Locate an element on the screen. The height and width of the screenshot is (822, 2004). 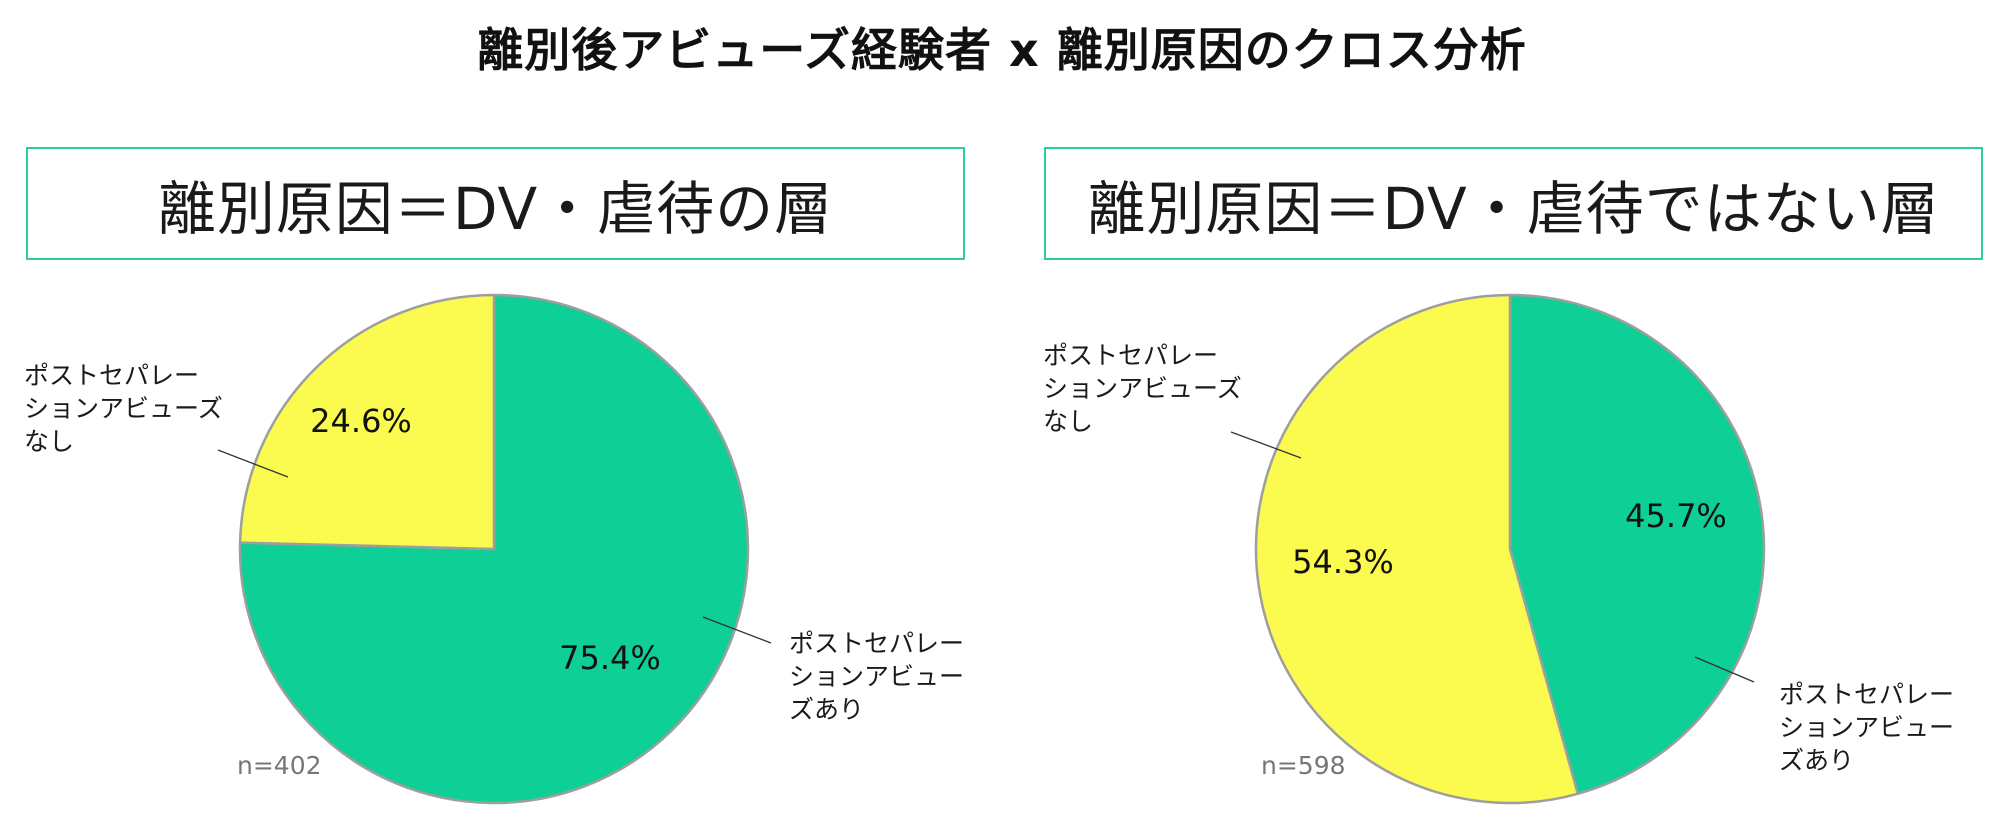
pie-non-dv-leader-line-abuse-no is located at coordinates (1266, 445).